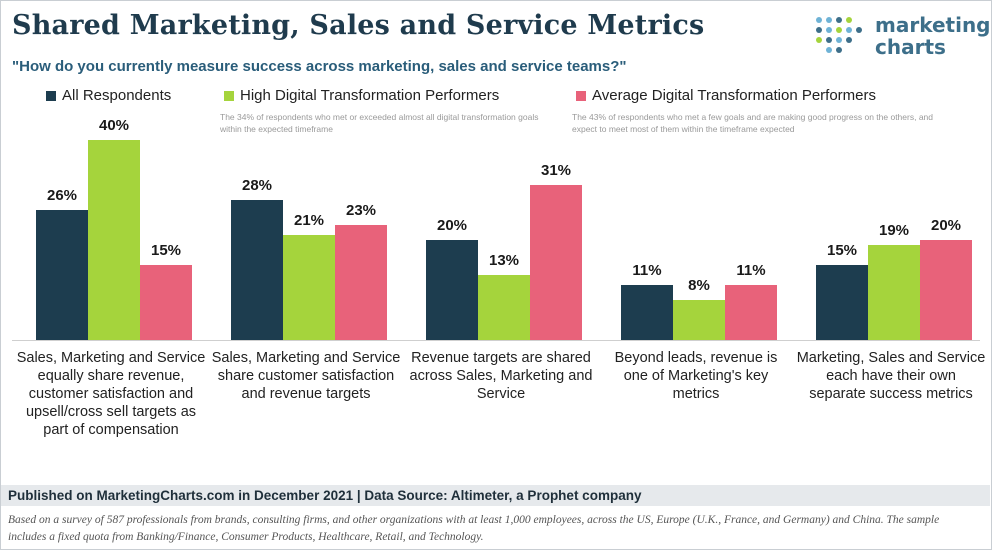  What do you see at coordinates (166, 250) in the screenshot?
I see `data-label-avg-1: 15%` at bounding box center [166, 250].